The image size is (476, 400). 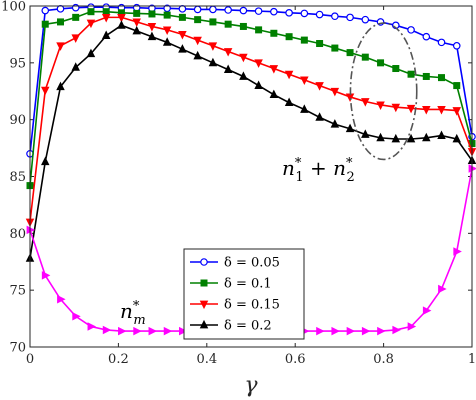 What do you see at coordinates (251, 385) in the screenshot?
I see `x-axis-label: γ` at bounding box center [251, 385].